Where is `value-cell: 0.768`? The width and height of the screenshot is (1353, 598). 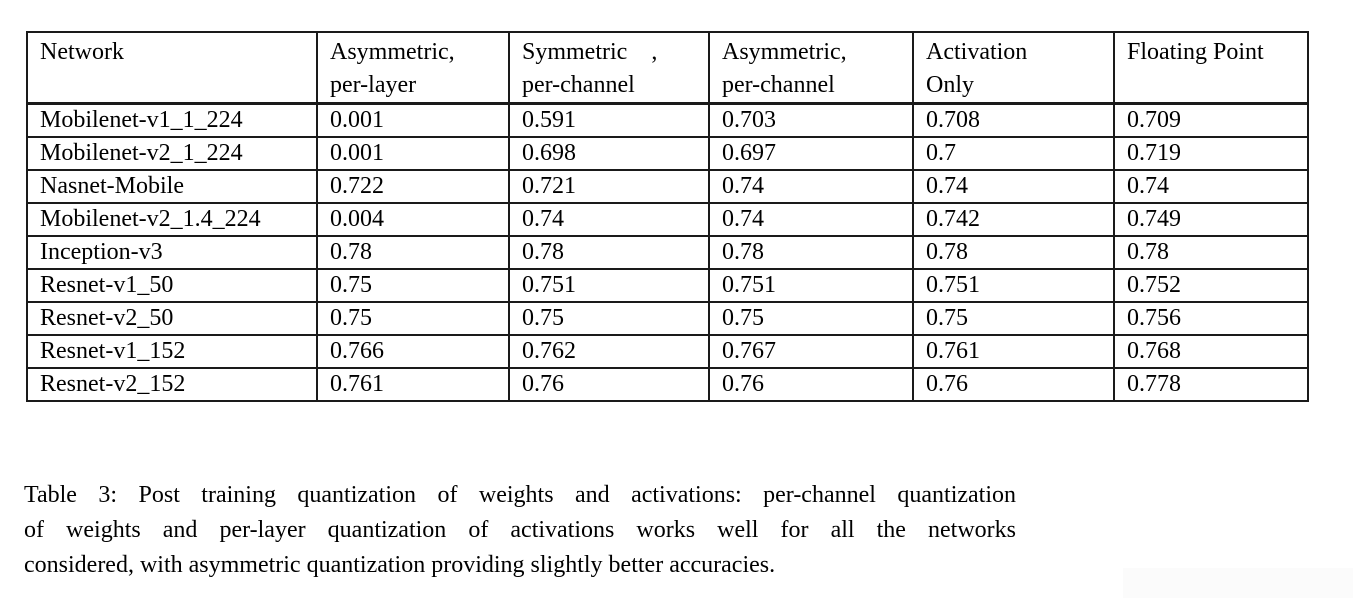 value-cell: 0.768 is located at coordinates (1211, 351).